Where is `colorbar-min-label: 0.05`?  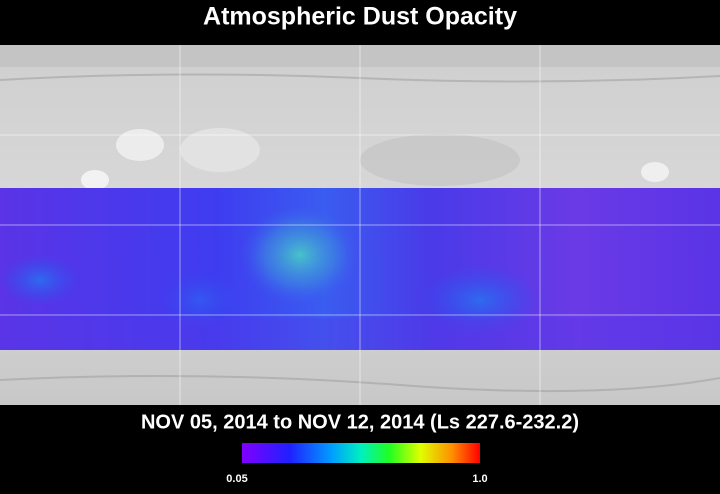
colorbar-min-label: 0.05 is located at coordinates (236, 479).